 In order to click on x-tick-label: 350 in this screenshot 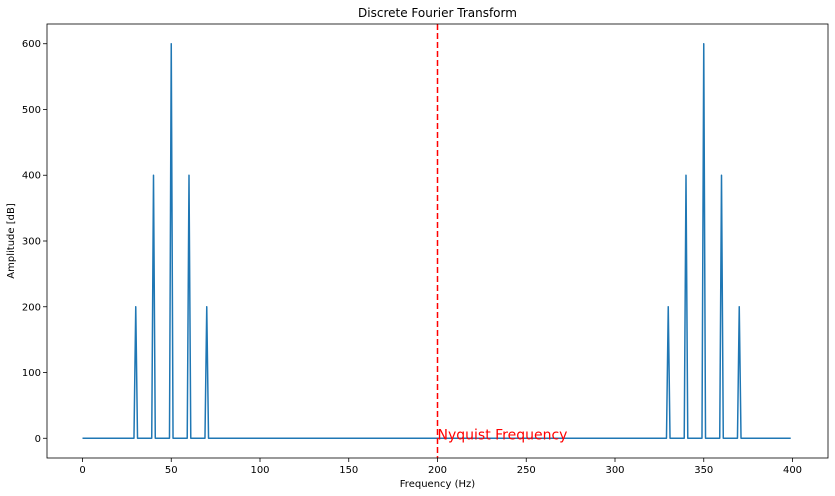, I will do `click(703, 470)`.